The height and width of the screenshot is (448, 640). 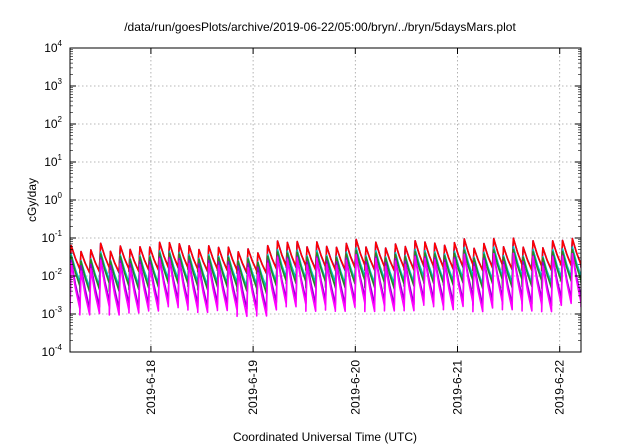 What do you see at coordinates (52, 351) in the screenshot?
I see `y-tick-label: 10⁻⁴` at bounding box center [52, 351].